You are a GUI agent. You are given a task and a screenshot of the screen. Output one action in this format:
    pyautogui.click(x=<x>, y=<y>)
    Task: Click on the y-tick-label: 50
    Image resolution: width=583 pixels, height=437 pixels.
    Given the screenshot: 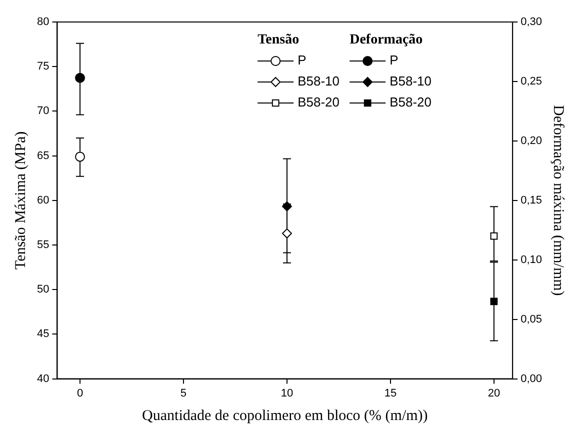 What is the action you would take?
    pyautogui.click(x=43, y=290)
    